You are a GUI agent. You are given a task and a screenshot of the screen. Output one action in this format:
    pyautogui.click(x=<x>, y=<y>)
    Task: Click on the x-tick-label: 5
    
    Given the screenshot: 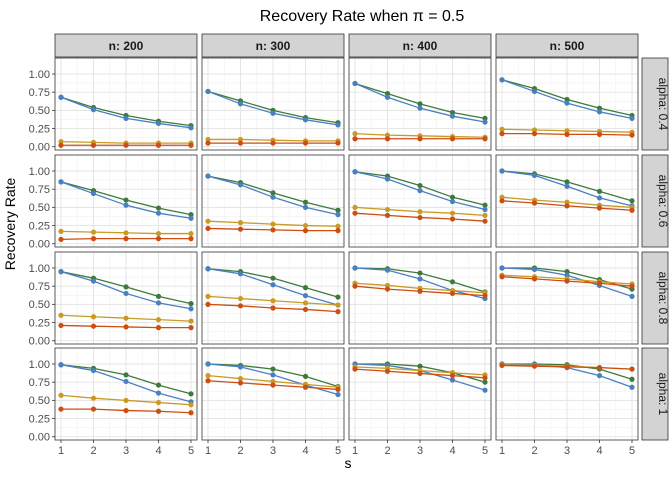 What is the action you would take?
    pyautogui.click(x=485, y=451)
    